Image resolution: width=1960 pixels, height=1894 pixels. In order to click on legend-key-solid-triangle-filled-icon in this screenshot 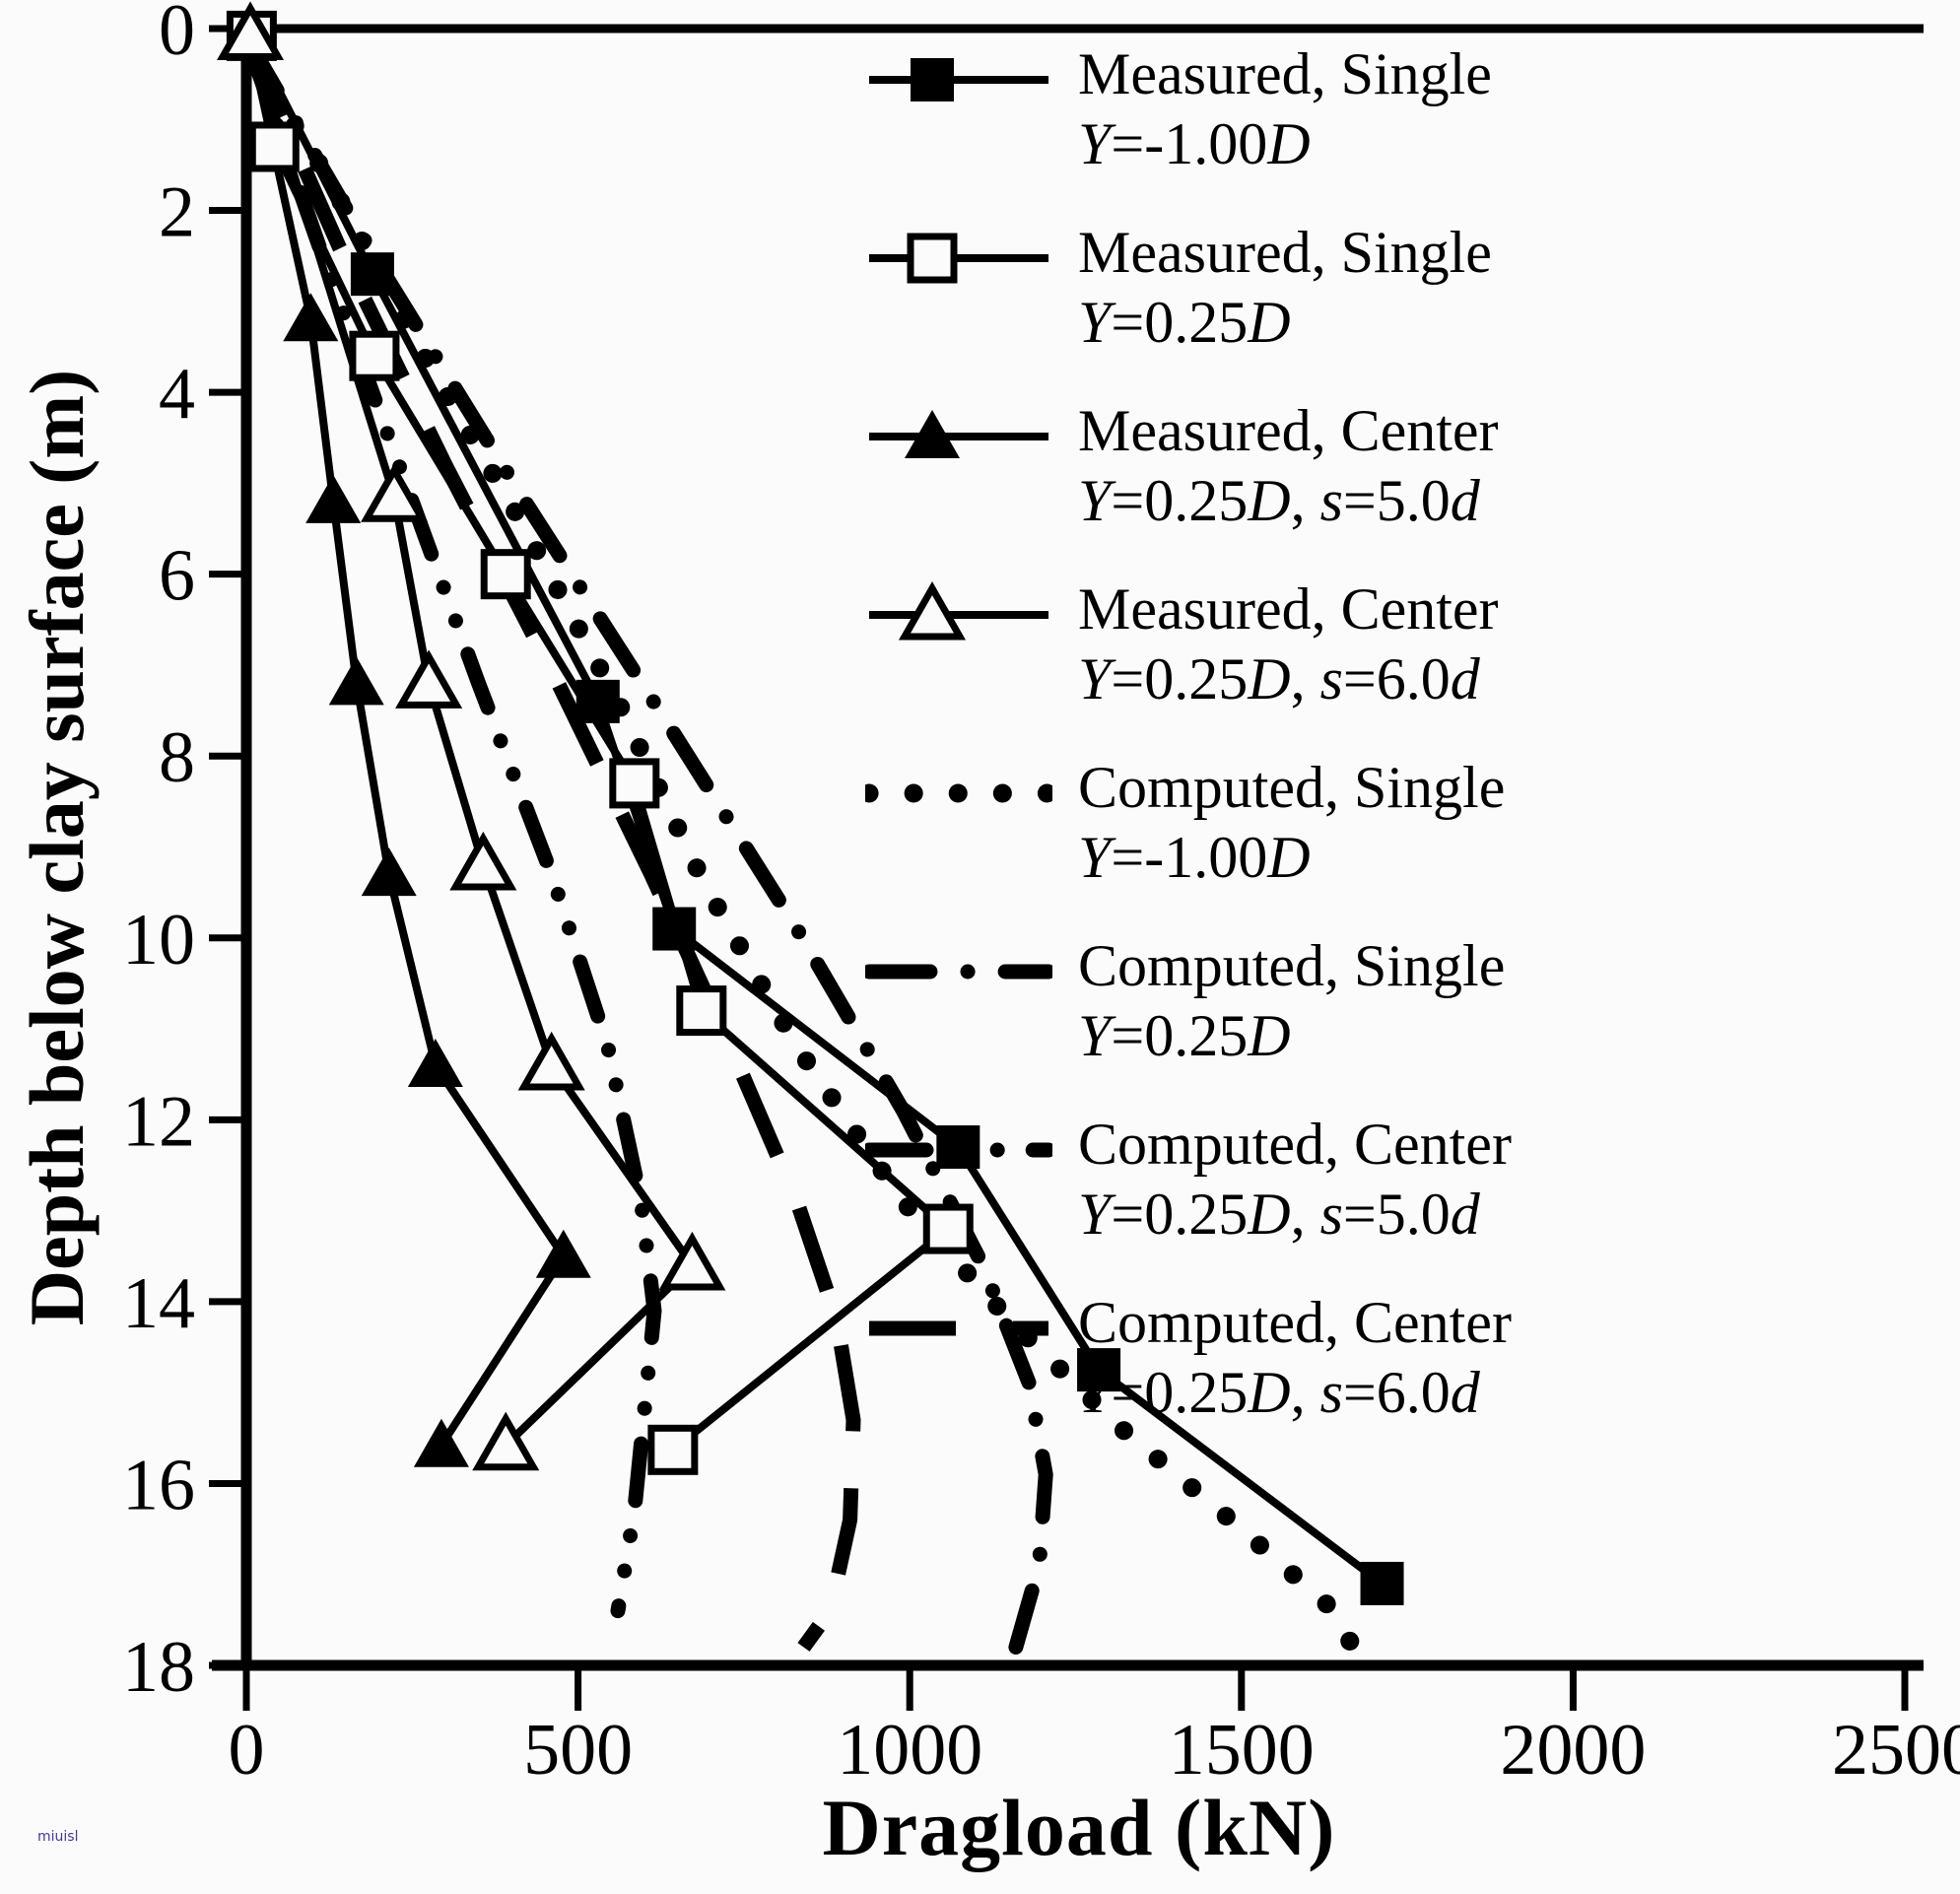, I will do `click(958, 434)`.